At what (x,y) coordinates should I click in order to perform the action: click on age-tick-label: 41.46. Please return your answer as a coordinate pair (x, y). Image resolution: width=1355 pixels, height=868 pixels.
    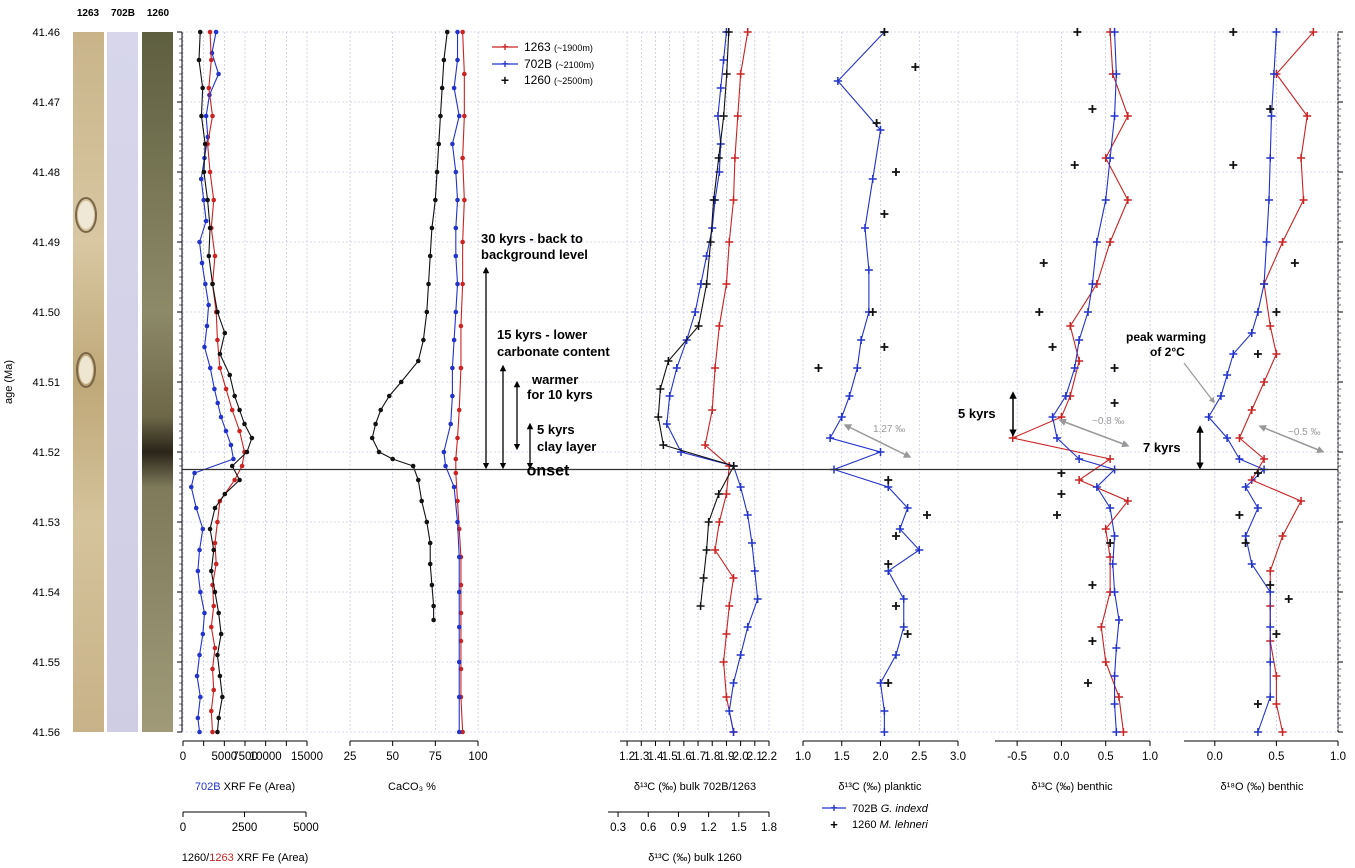
    Looking at the image, I should click on (46, 33).